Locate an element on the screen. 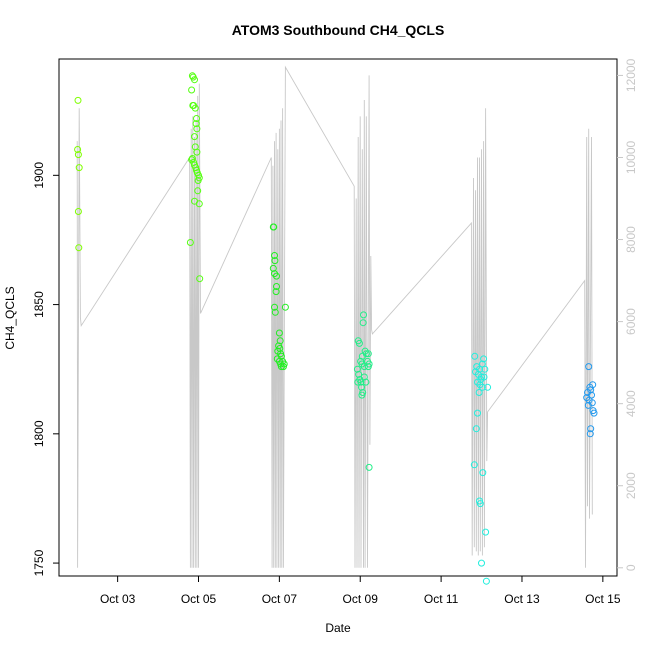 The height and width of the screenshot is (650, 650). y-tick-label: 1850 is located at coordinates (39, 304).